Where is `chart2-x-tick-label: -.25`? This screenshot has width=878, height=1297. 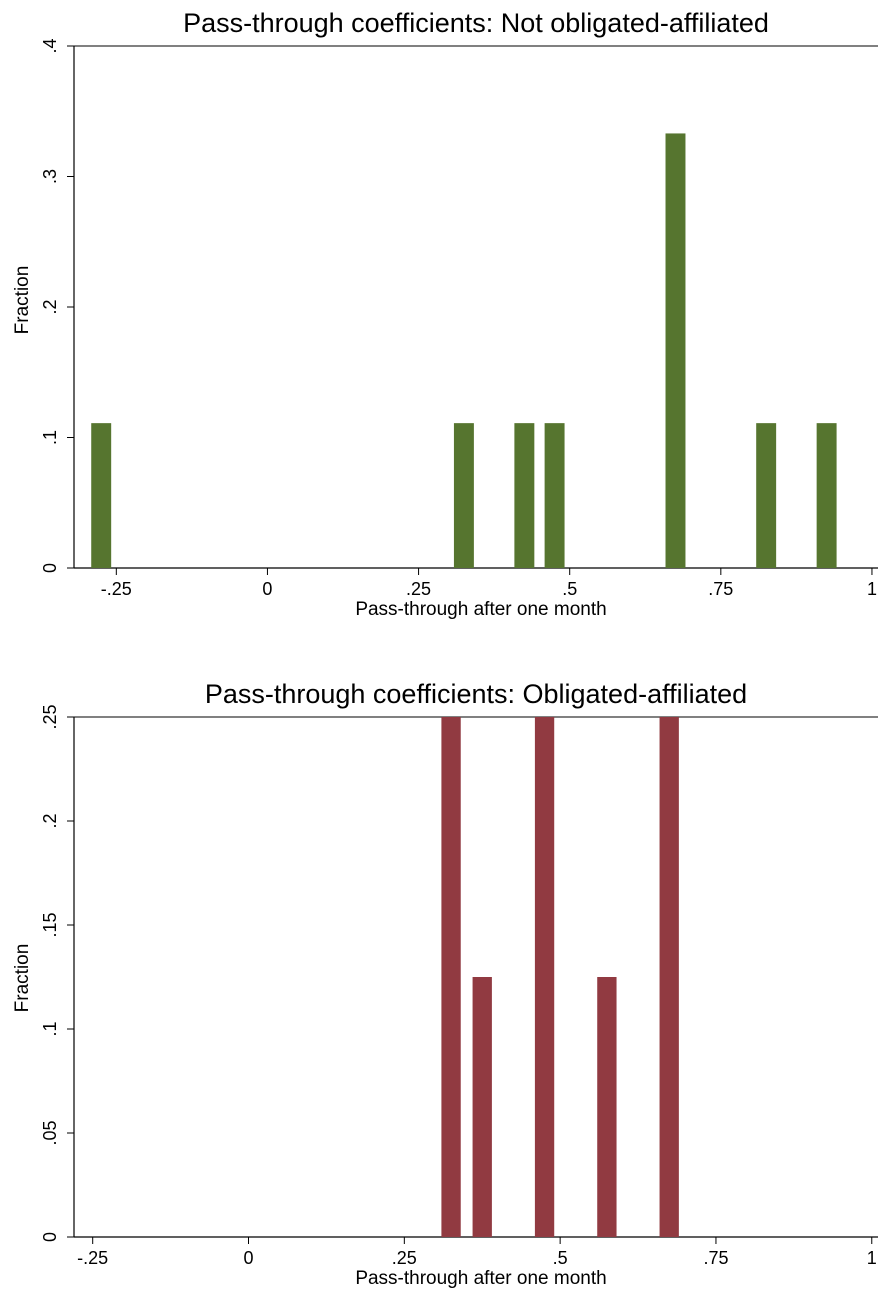 chart2-x-tick-label: -.25 is located at coordinates (92, 1258).